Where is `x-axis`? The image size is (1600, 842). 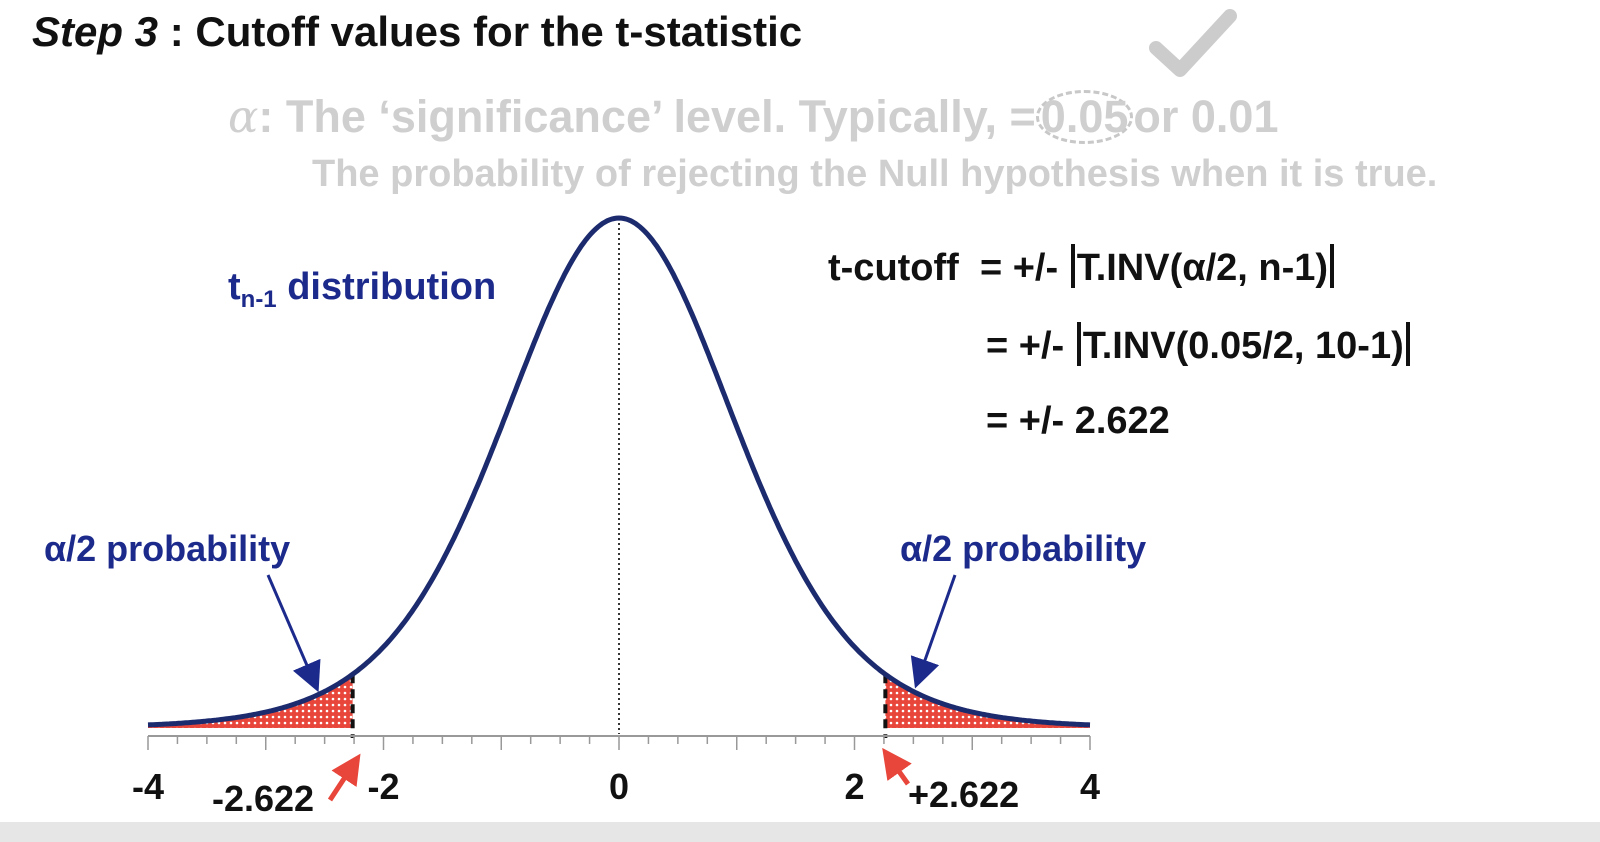 x-axis is located at coordinates (619, 742).